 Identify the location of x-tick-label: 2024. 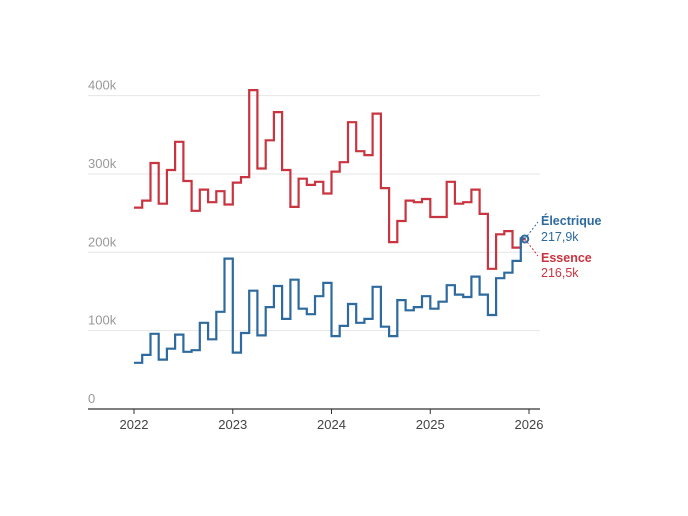
(331, 424).